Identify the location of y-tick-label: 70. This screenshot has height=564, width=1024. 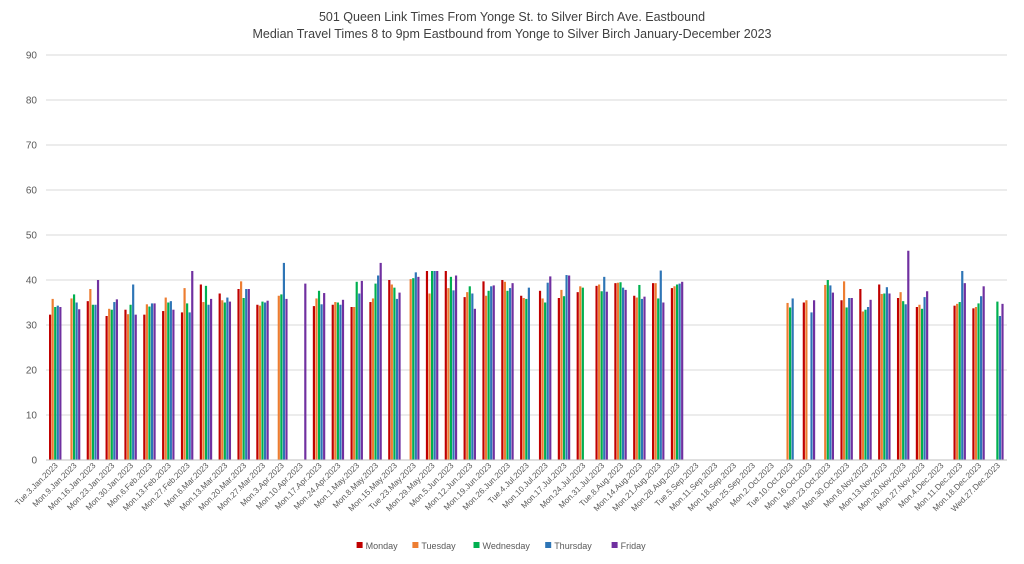
(32, 146).